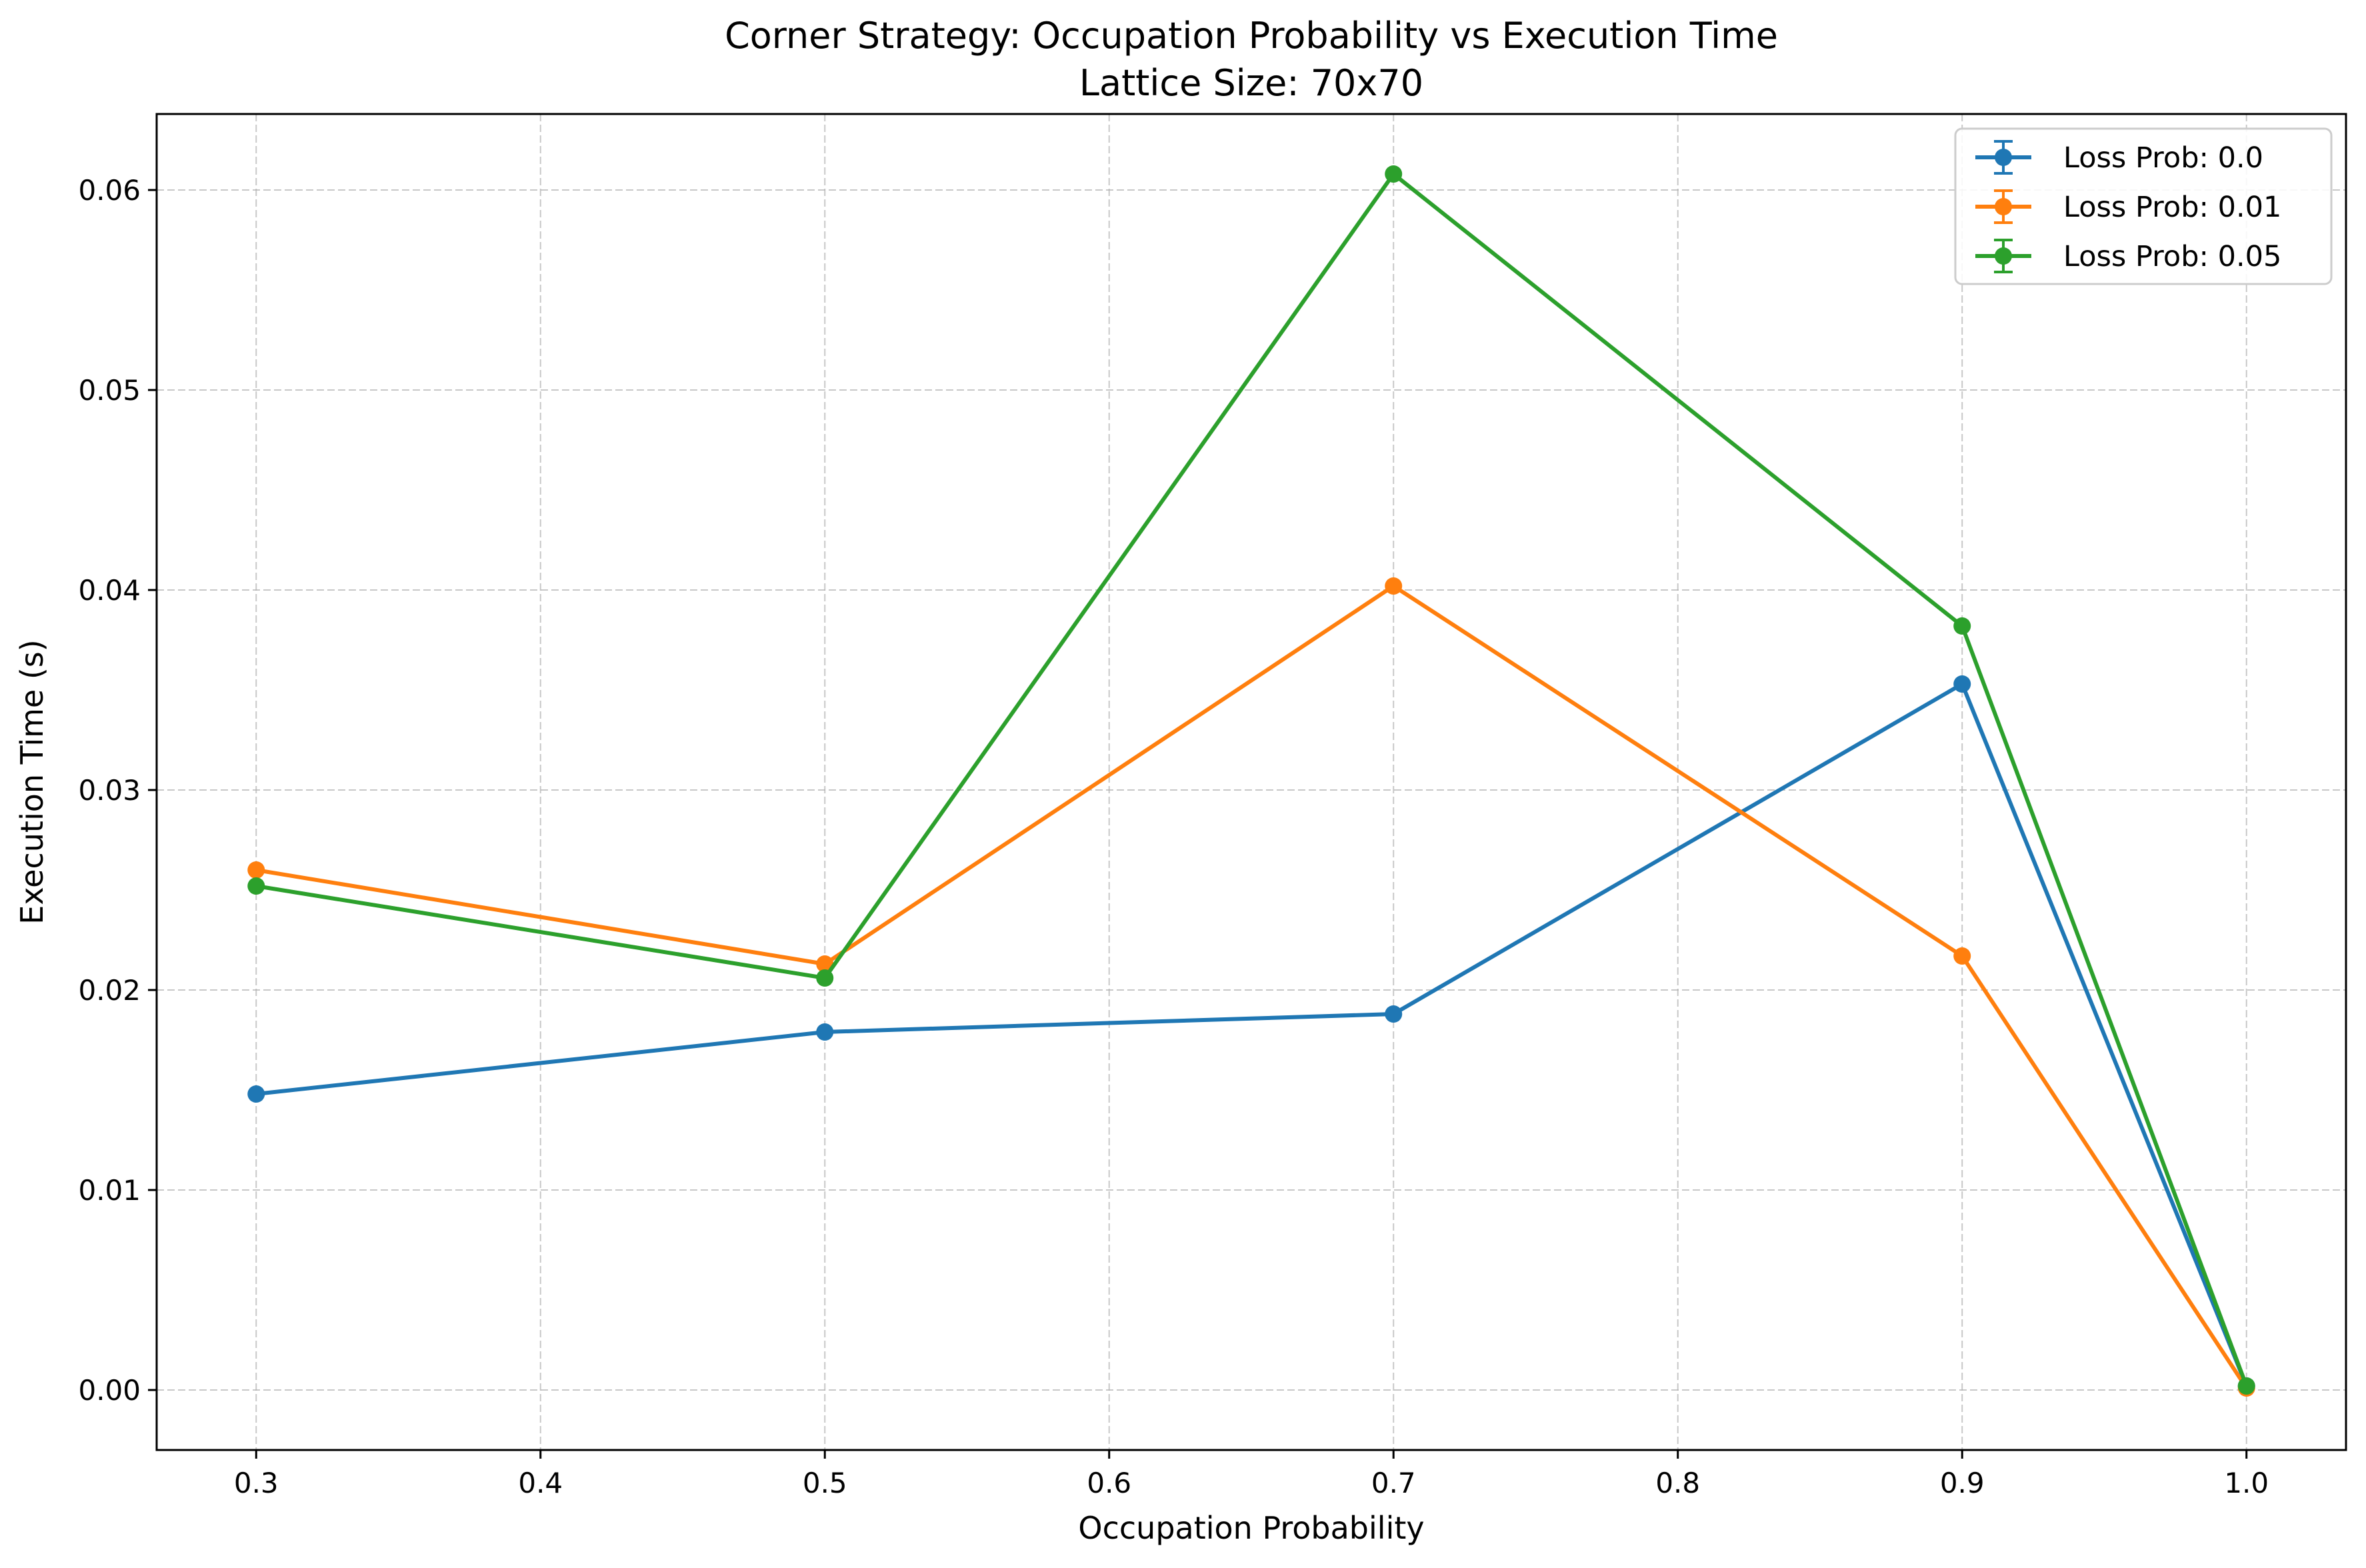 The image size is (2366, 1568). Describe the element at coordinates (1962, 1483) in the screenshot. I see `x-tick-label: 0.9` at that location.